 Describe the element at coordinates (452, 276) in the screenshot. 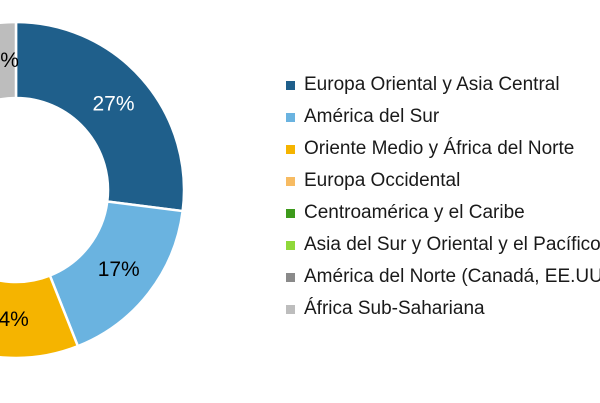

I see `legend-label: América del Norte (Canadá, EE.UU.)` at that location.